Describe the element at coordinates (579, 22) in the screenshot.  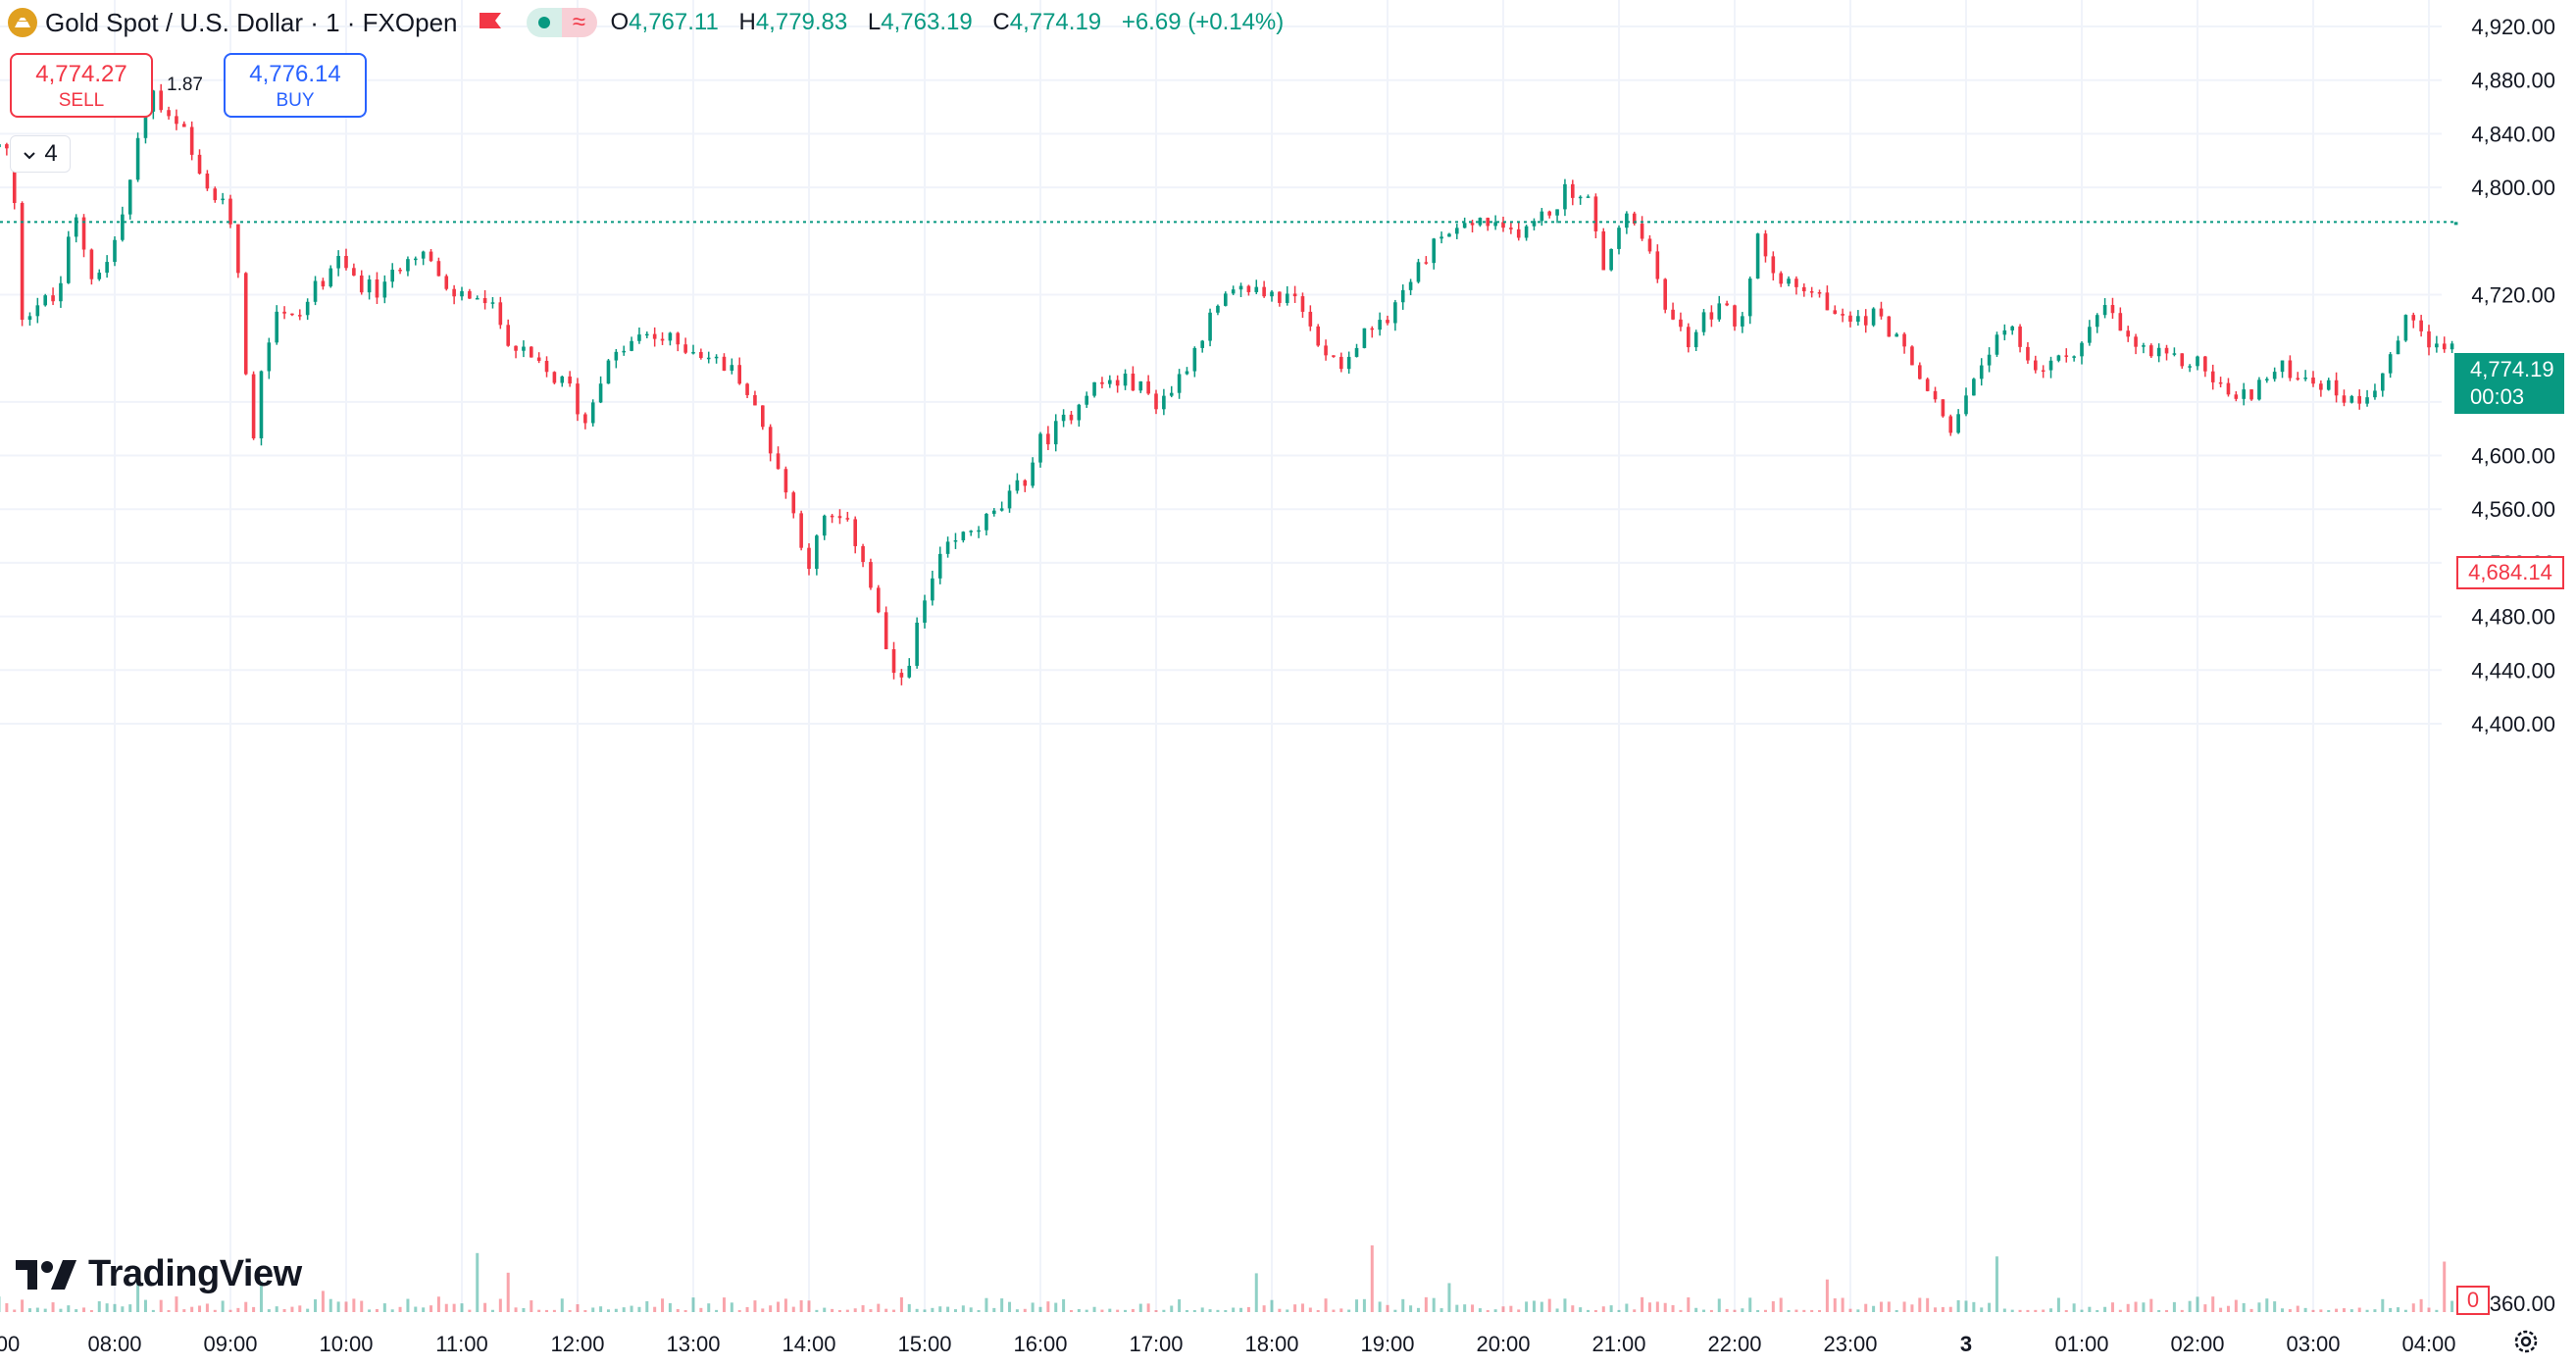
I see `approx-data-icon: ≈` at that location.